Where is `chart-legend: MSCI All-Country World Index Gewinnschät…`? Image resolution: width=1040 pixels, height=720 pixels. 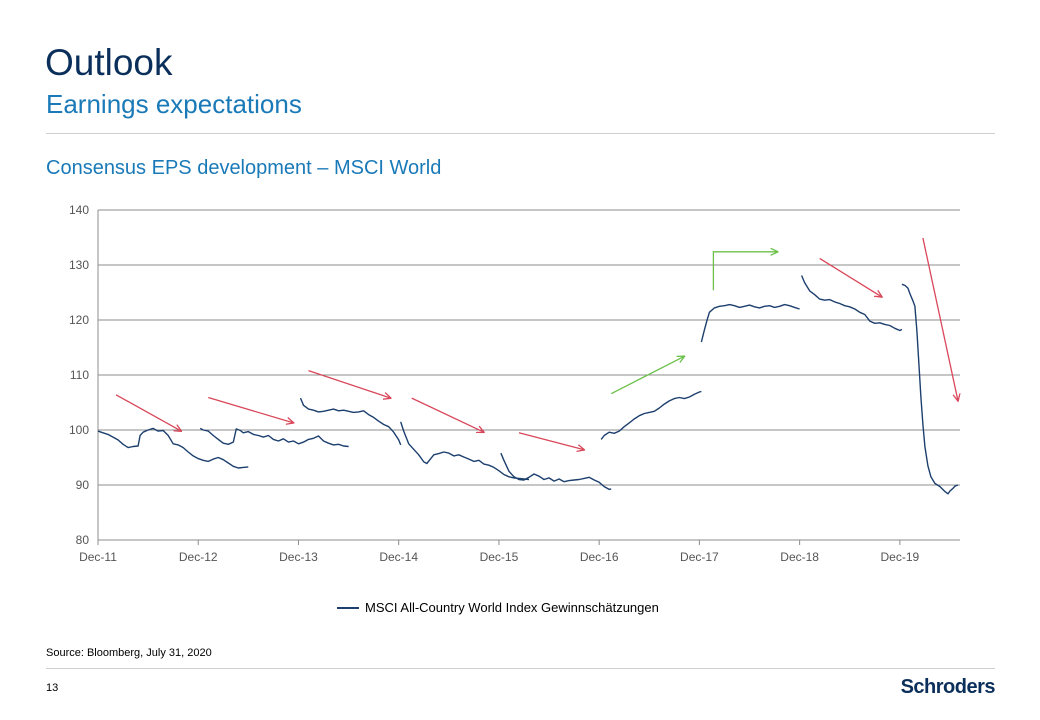
chart-legend: MSCI All-Country World Index Gewinnschät… is located at coordinates (498, 607).